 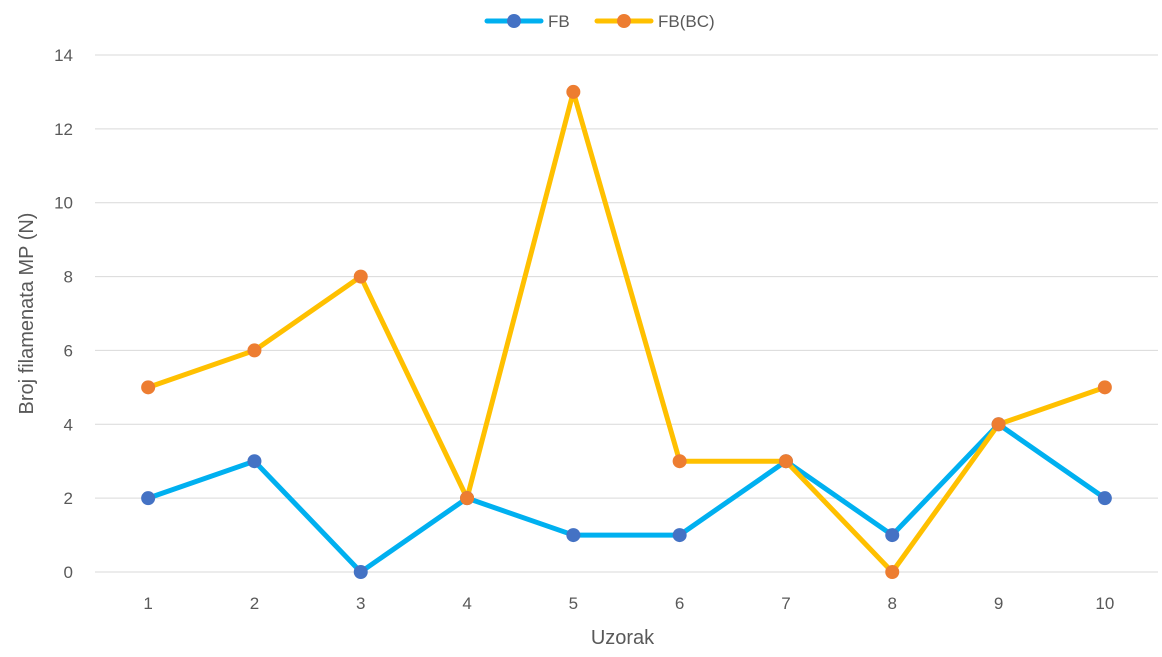 I want to click on y-tick-label: 4, so click(x=68, y=424).